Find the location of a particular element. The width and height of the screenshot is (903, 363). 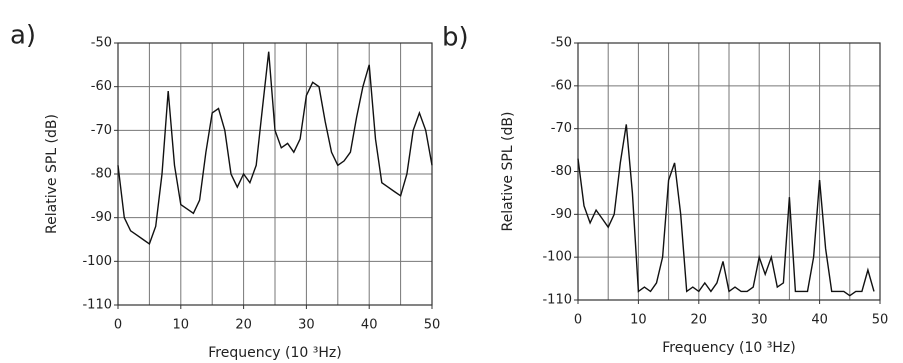

panel-label: b) is located at coordinates (455, 38).